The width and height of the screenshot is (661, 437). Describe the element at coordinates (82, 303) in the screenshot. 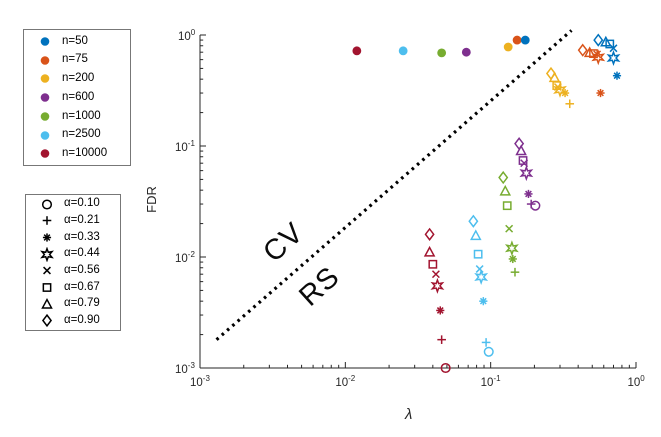

I see `legend-item-label: α=0.79` at that location.